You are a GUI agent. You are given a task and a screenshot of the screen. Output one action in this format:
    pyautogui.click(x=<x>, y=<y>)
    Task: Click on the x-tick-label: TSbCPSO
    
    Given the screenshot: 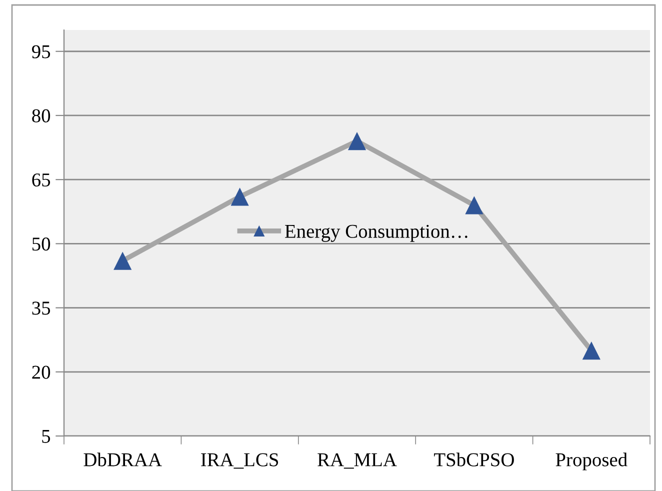 What is the action you would take?
    pyautogui.click(x=474, y=459)
    